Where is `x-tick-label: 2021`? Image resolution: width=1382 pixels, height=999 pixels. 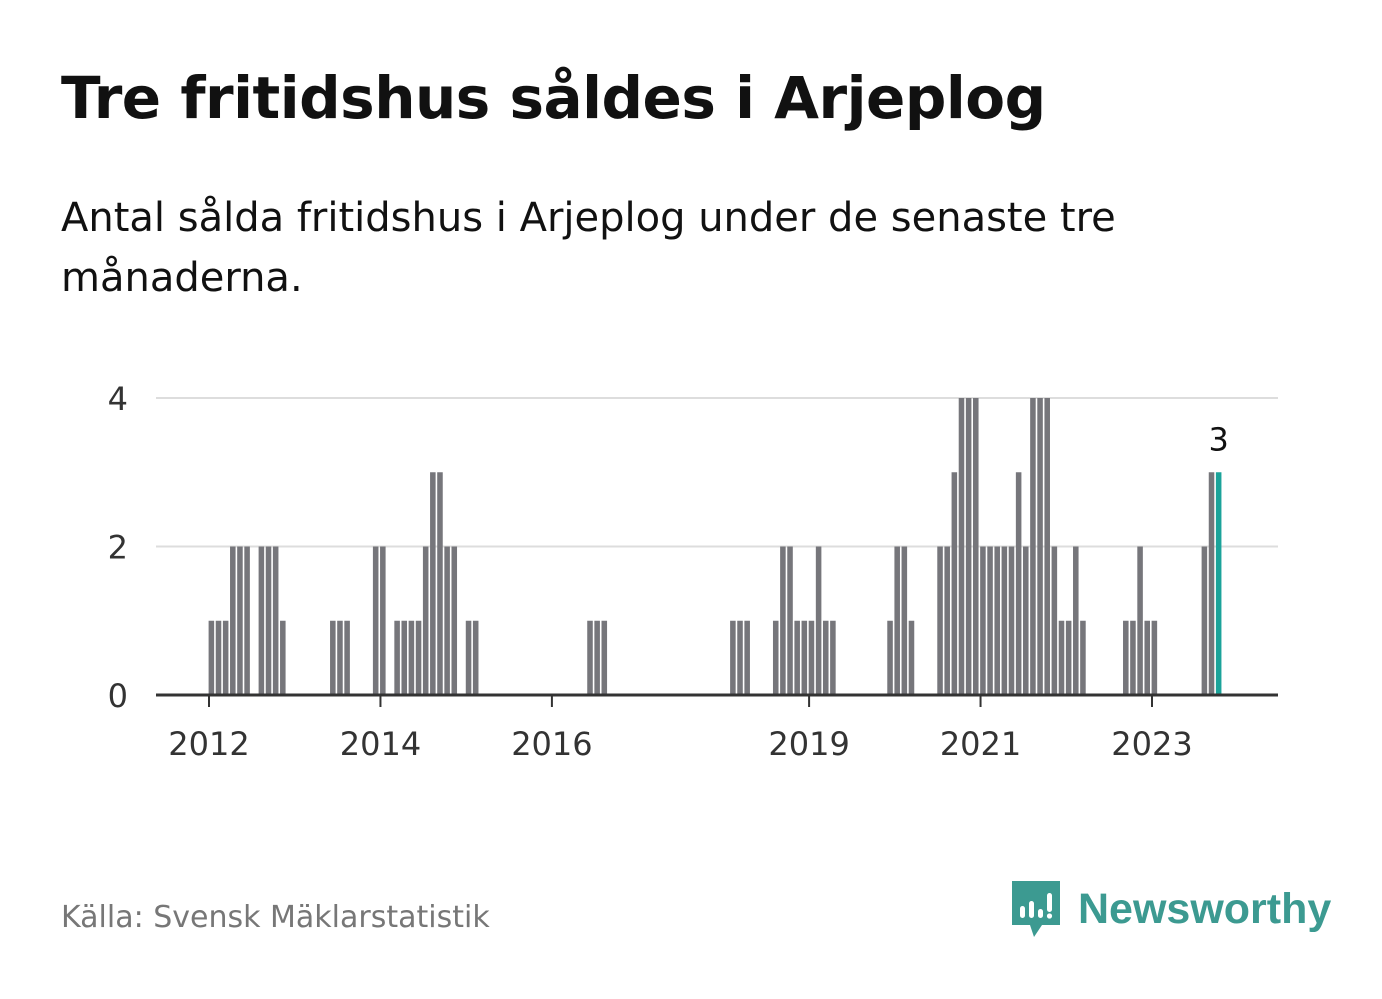 x-tick-label: 2021 is located at coordinates (980, 744).